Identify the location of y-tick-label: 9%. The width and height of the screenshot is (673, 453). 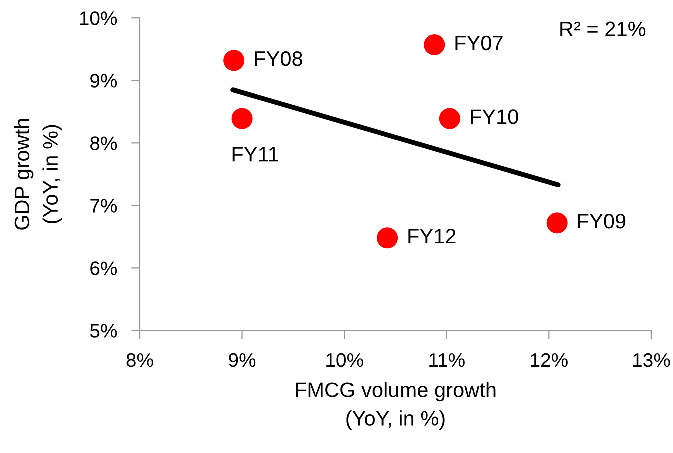
(104, 81).